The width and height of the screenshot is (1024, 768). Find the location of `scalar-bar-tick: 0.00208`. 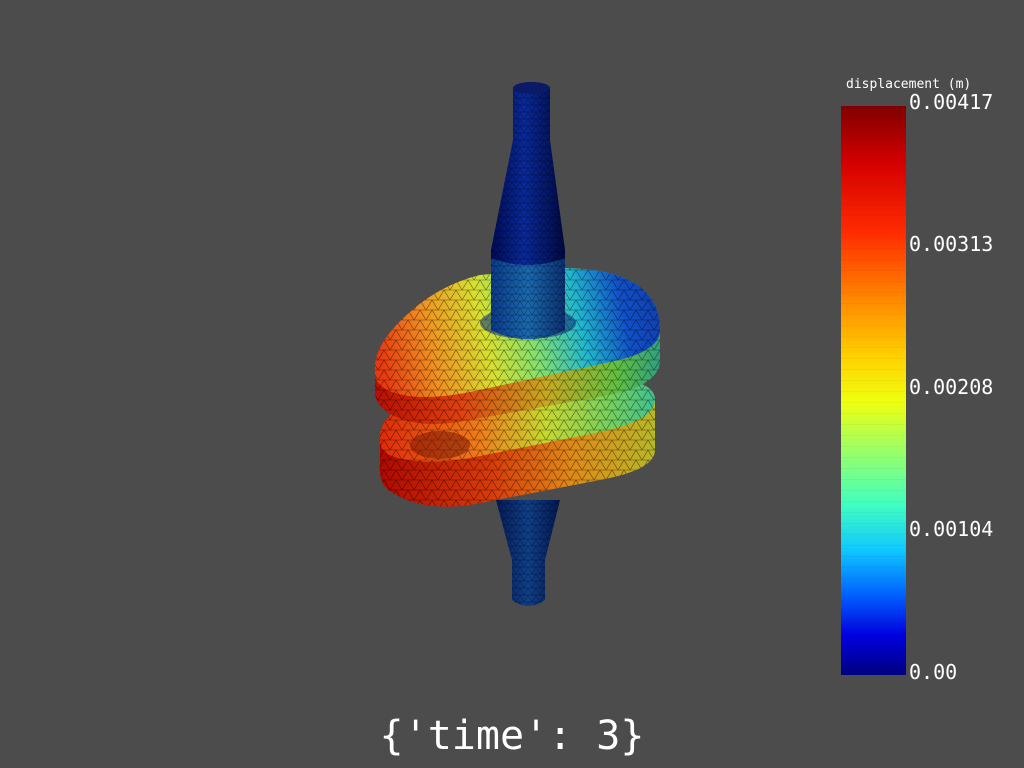

scalar-bar-tick: 0.00208 is located at coordinates (951, 387).